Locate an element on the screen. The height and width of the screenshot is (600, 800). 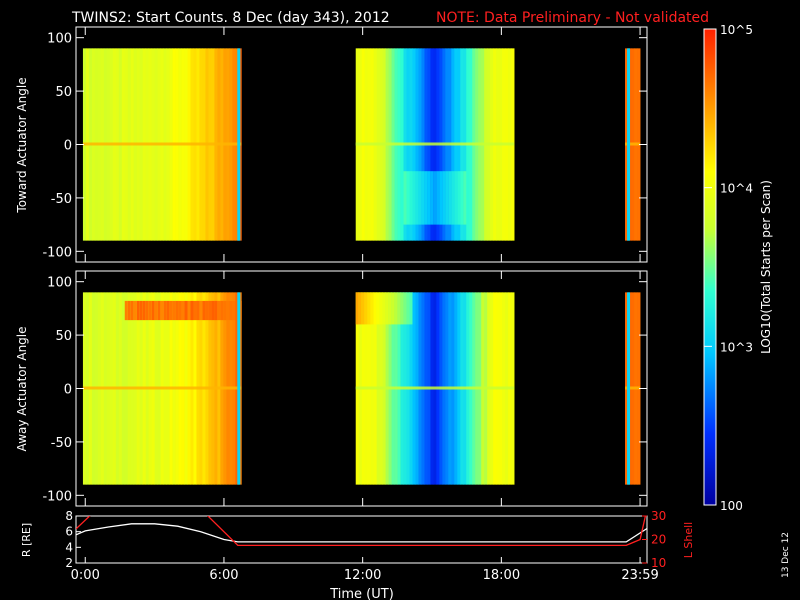
panel-orbit-frame is located at coordinates (361, 539).